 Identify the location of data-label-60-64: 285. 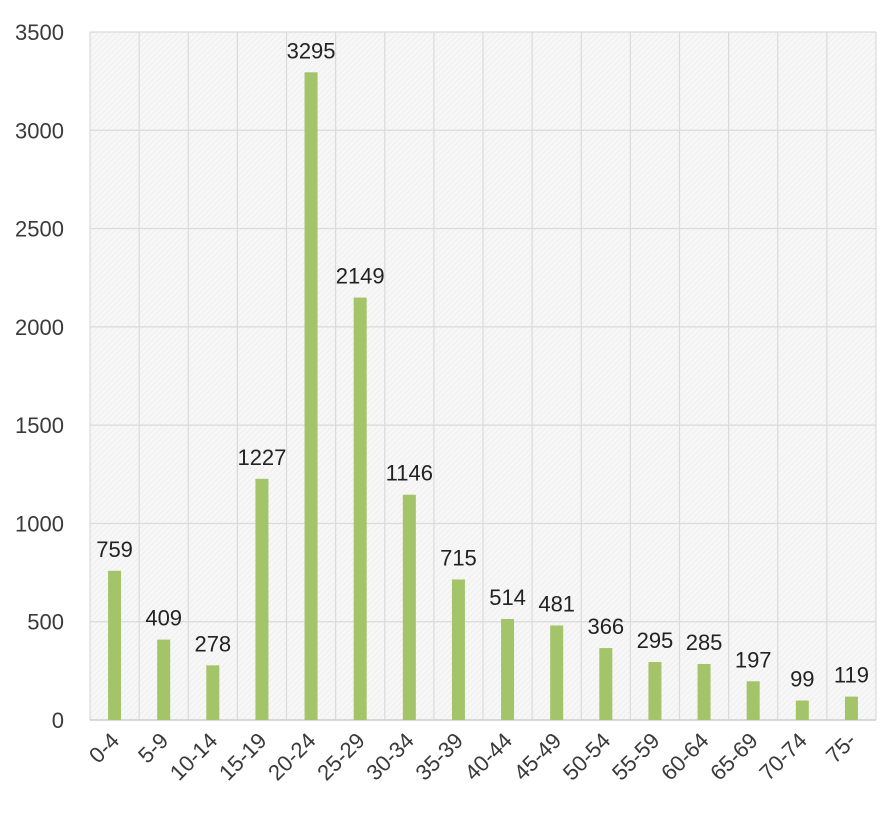
(704, 642).